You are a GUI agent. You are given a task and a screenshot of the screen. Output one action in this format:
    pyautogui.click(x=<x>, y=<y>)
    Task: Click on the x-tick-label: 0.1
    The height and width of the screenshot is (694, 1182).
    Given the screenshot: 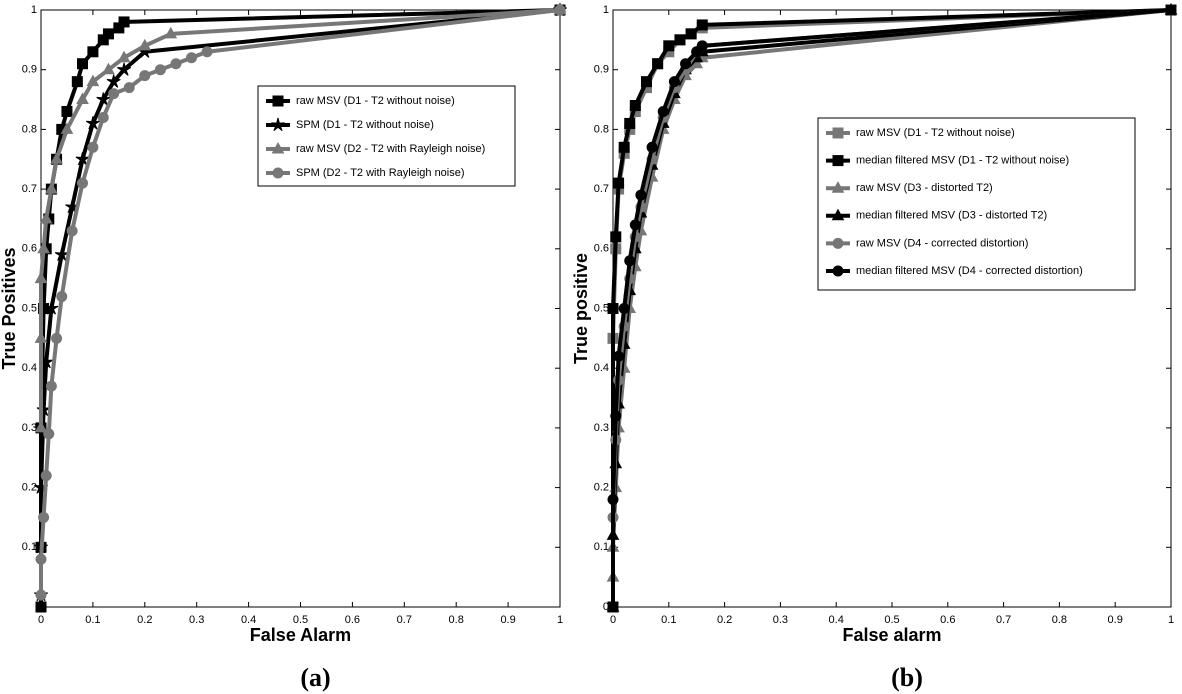 What is the action you would take?
    pyautogui.click(x=92, y=620)
    